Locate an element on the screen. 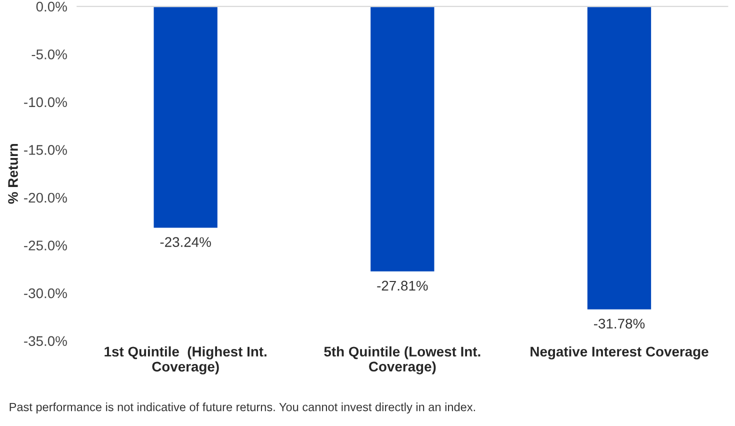 The height and width of the screenshot is (426, 735). data-label: -31.78% is located at coordinates (619, 323).